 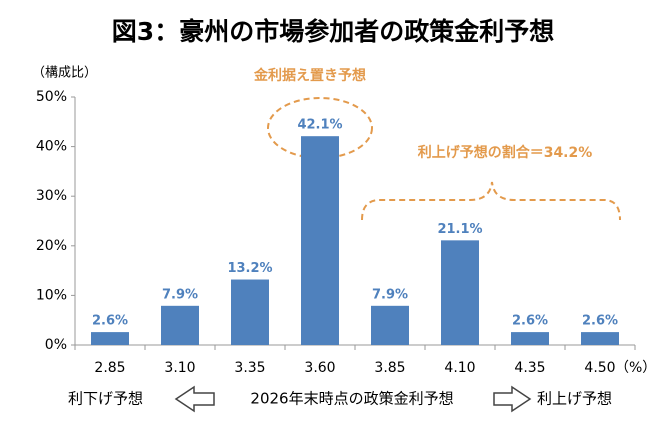 I want to click on x-unit-label: （%）, so click(x=635, y=368).